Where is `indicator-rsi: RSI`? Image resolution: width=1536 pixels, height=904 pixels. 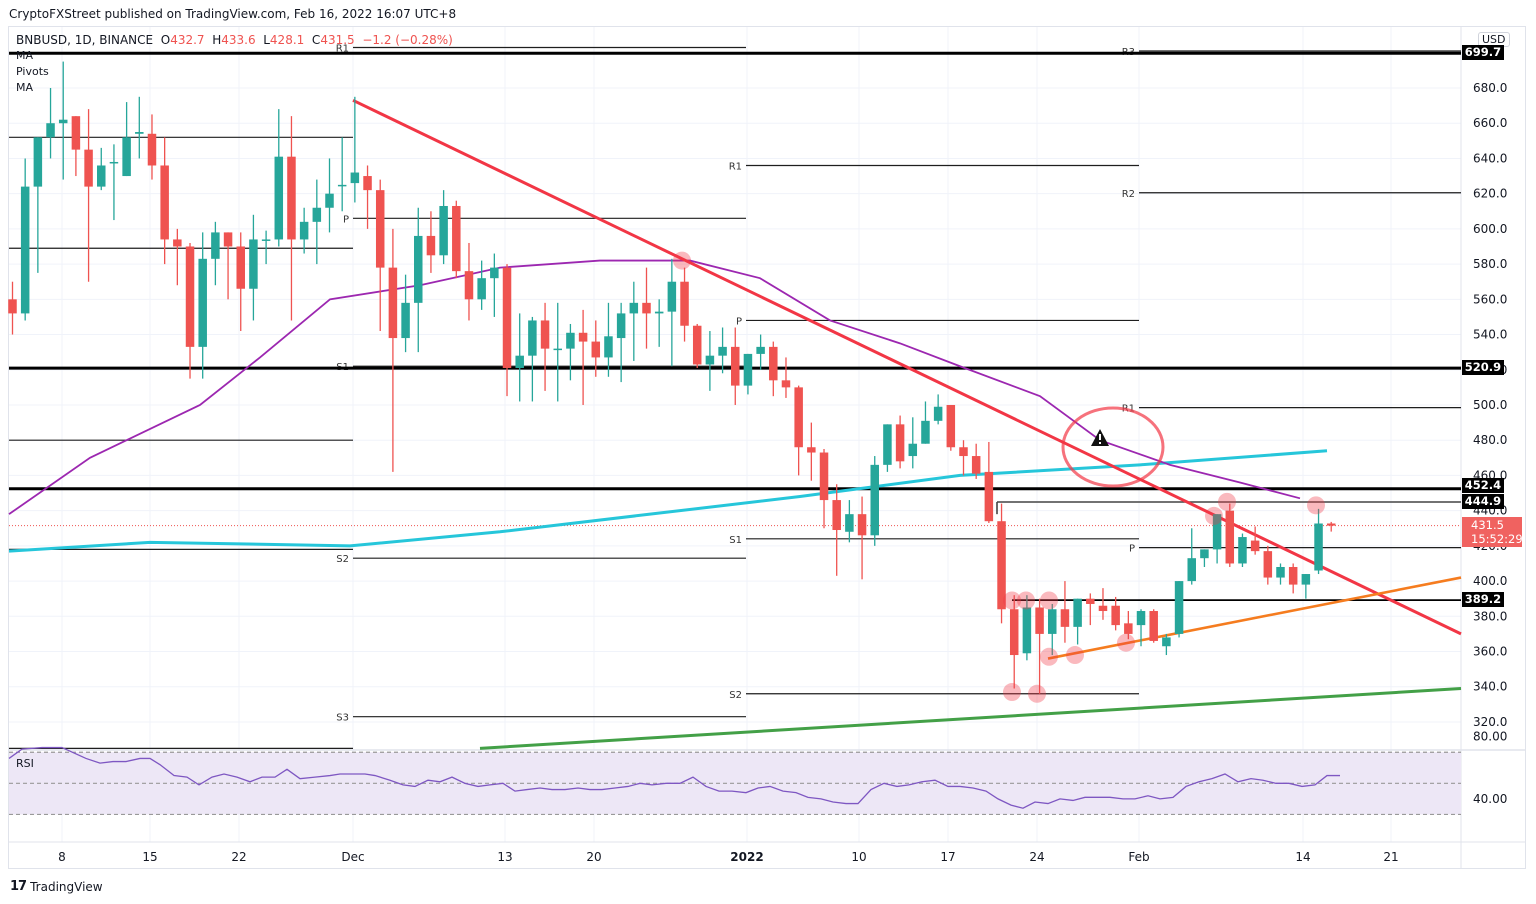 indicator-rsi: RSI is located at coordinates (25, 763).